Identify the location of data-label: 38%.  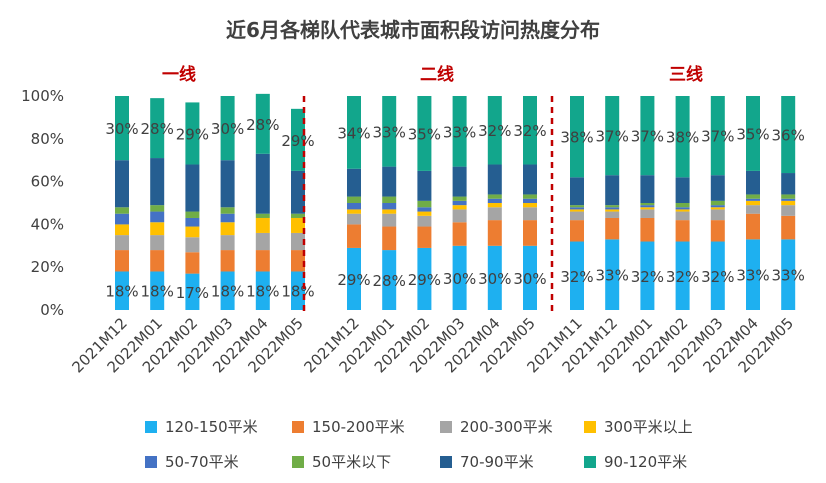
(576, 138).